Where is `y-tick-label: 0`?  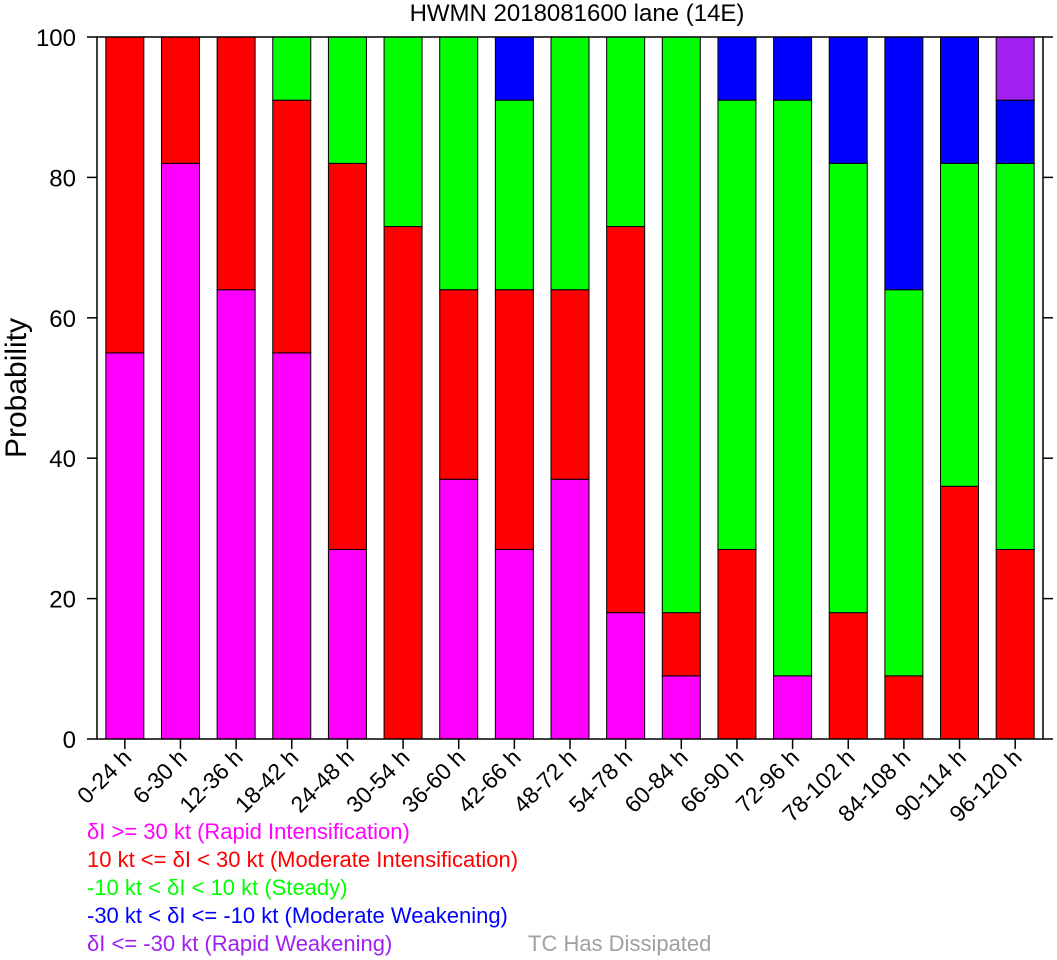
y-tick-label: 0 is located at coordinates (69, 740).